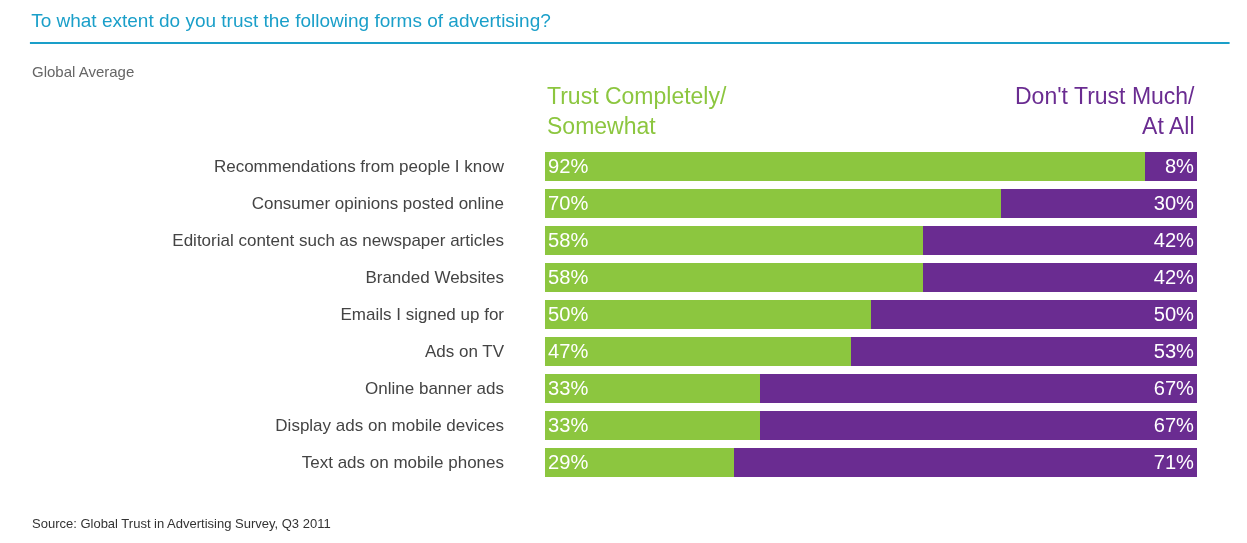 The height and width of the screenshot is (543, 1247). I want to click on text: Global Average, so click(83, 71).